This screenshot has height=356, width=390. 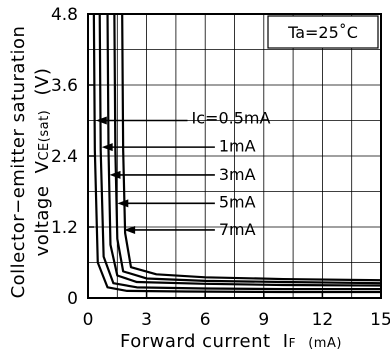 What do you see at coordinates (64, 228) in the screenshot?
I see `y-tick-label: 1.2` at bounding box center [64, 228].